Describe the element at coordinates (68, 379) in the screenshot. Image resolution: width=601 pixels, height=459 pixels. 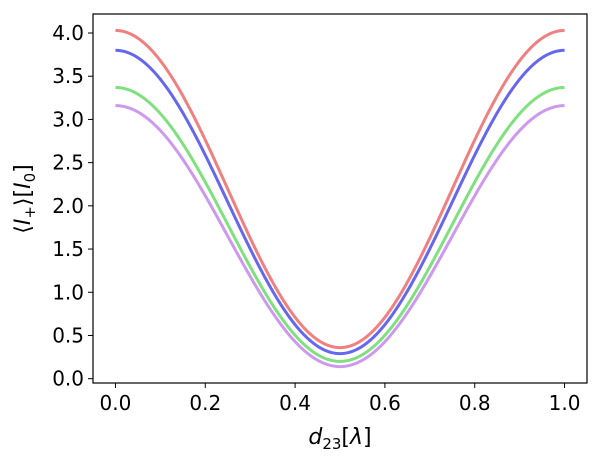
I see `y-tick-label: 0.0` at that location.